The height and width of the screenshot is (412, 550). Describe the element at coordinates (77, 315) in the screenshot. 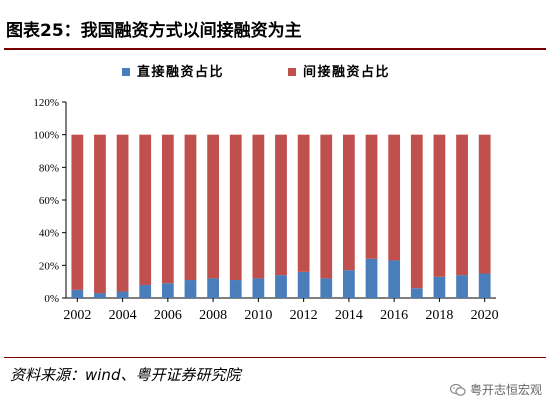

I see `x-tick-label: 2002` at that location.